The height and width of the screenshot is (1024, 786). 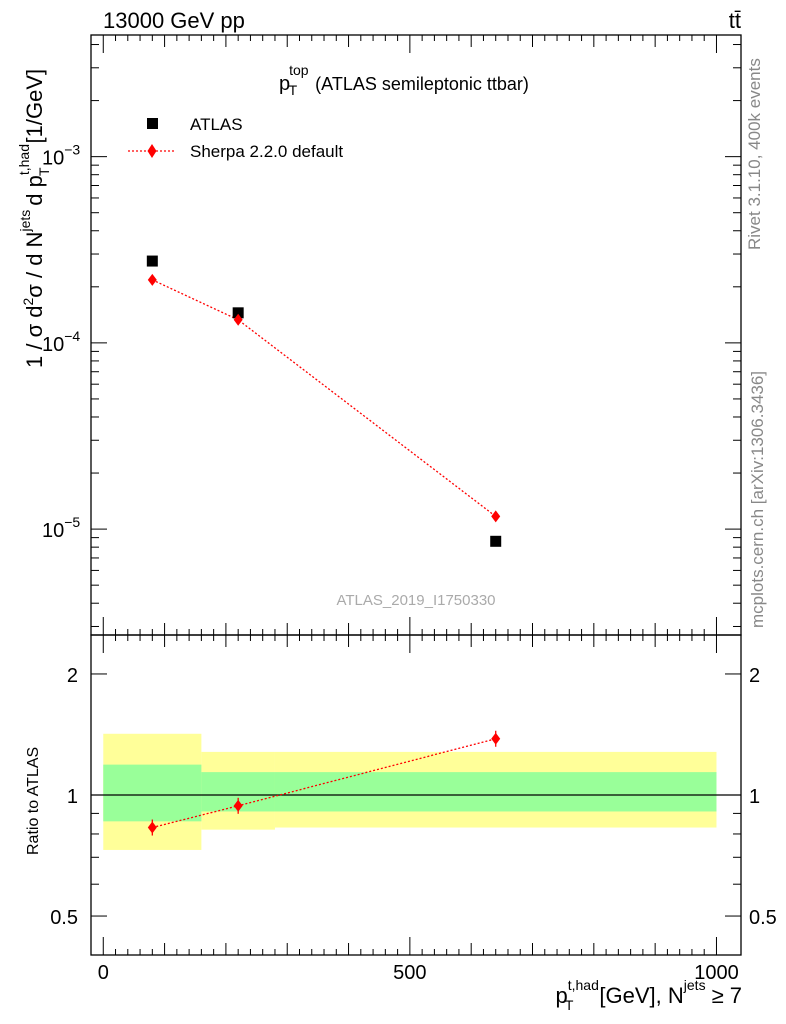 What do you see at coordinates (754, 797) in the screenshot?
I see `ratio-y-tick-label-right: 1` at bounding box center [754, 797].